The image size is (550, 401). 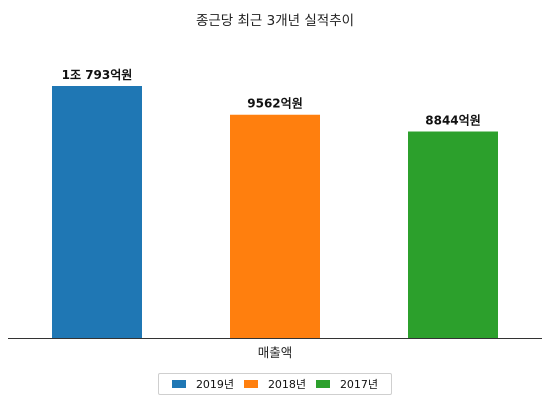 I want to click on legend-item-3: 2017년, so click(x=347, y=384).